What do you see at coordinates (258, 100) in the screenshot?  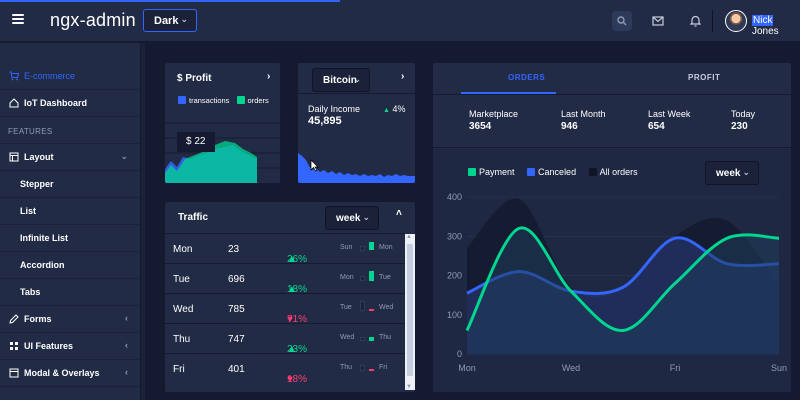 I see `legend-orders-label: orders` at bounding box center [258, 100].